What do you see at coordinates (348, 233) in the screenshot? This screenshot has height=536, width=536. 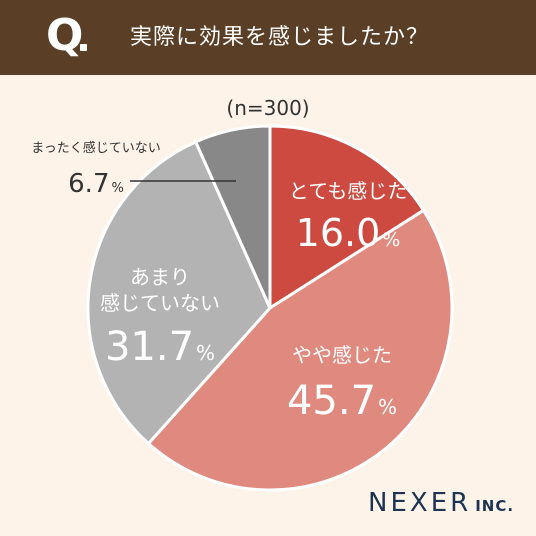 I see `slice-value-1: 16.0%` at bounding box center [348, 233].